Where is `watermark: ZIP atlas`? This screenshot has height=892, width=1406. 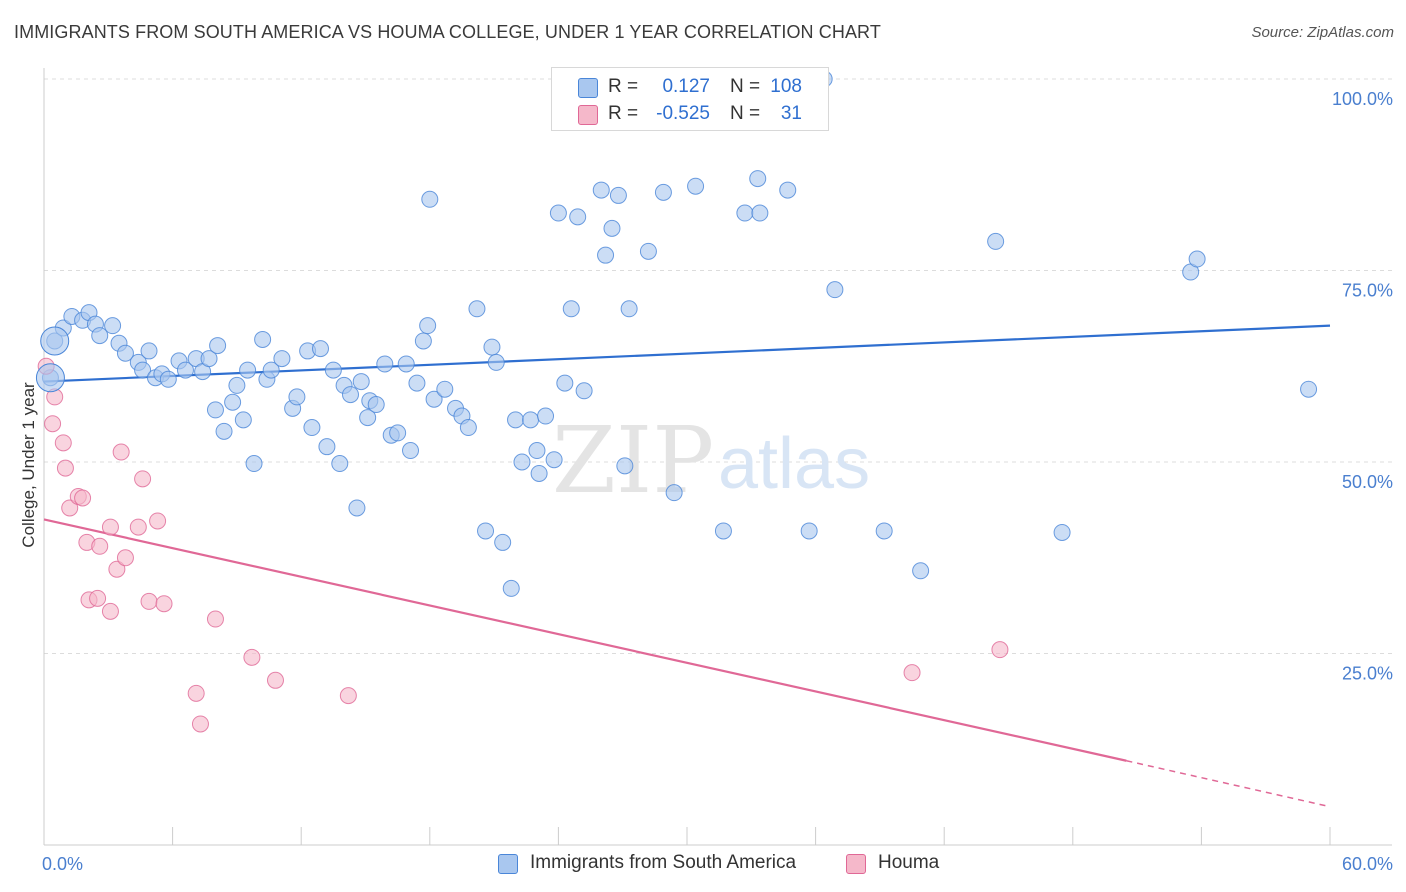 watermark: ZIP atlas is located at coordinates (711, 460).